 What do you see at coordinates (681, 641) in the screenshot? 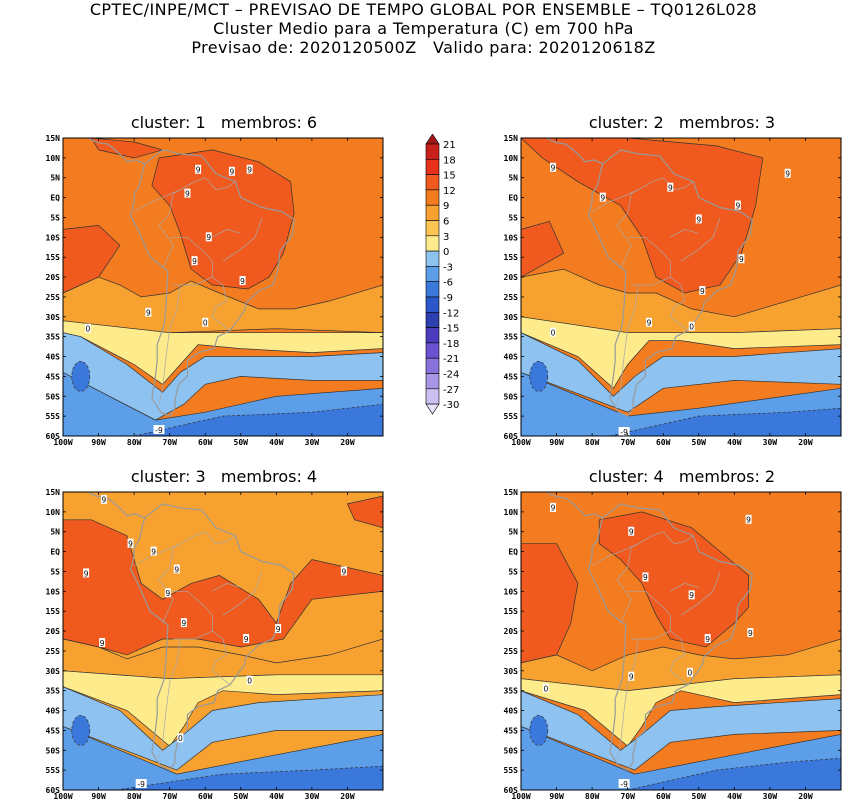
I see `map-frame` at bounding box center [681, 641].